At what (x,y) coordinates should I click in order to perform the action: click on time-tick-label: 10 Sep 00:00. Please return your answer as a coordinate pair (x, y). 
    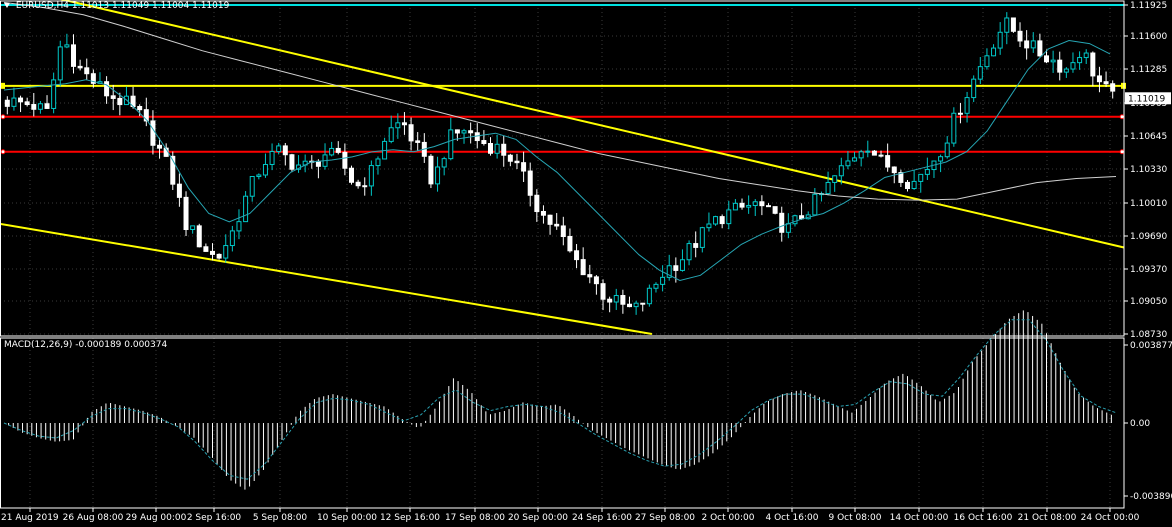
    Looking at the image, I should click on (347, 518).